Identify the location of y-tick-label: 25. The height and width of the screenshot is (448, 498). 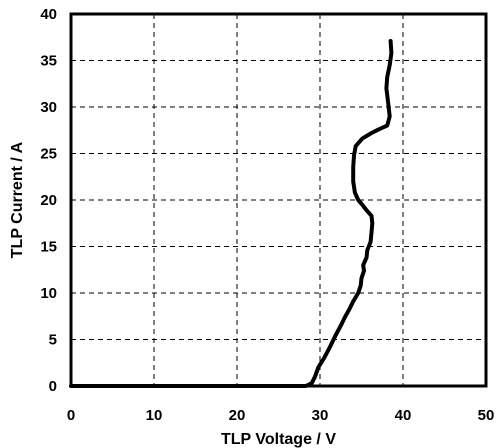
(48, 154).